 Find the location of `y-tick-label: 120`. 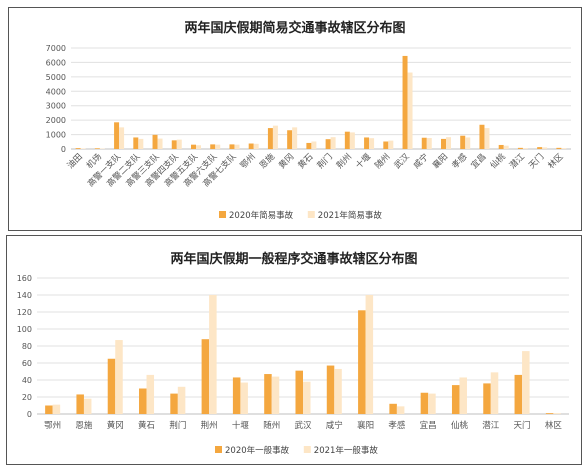

y-tick-label: 120 is located at coordinates (24, 312).